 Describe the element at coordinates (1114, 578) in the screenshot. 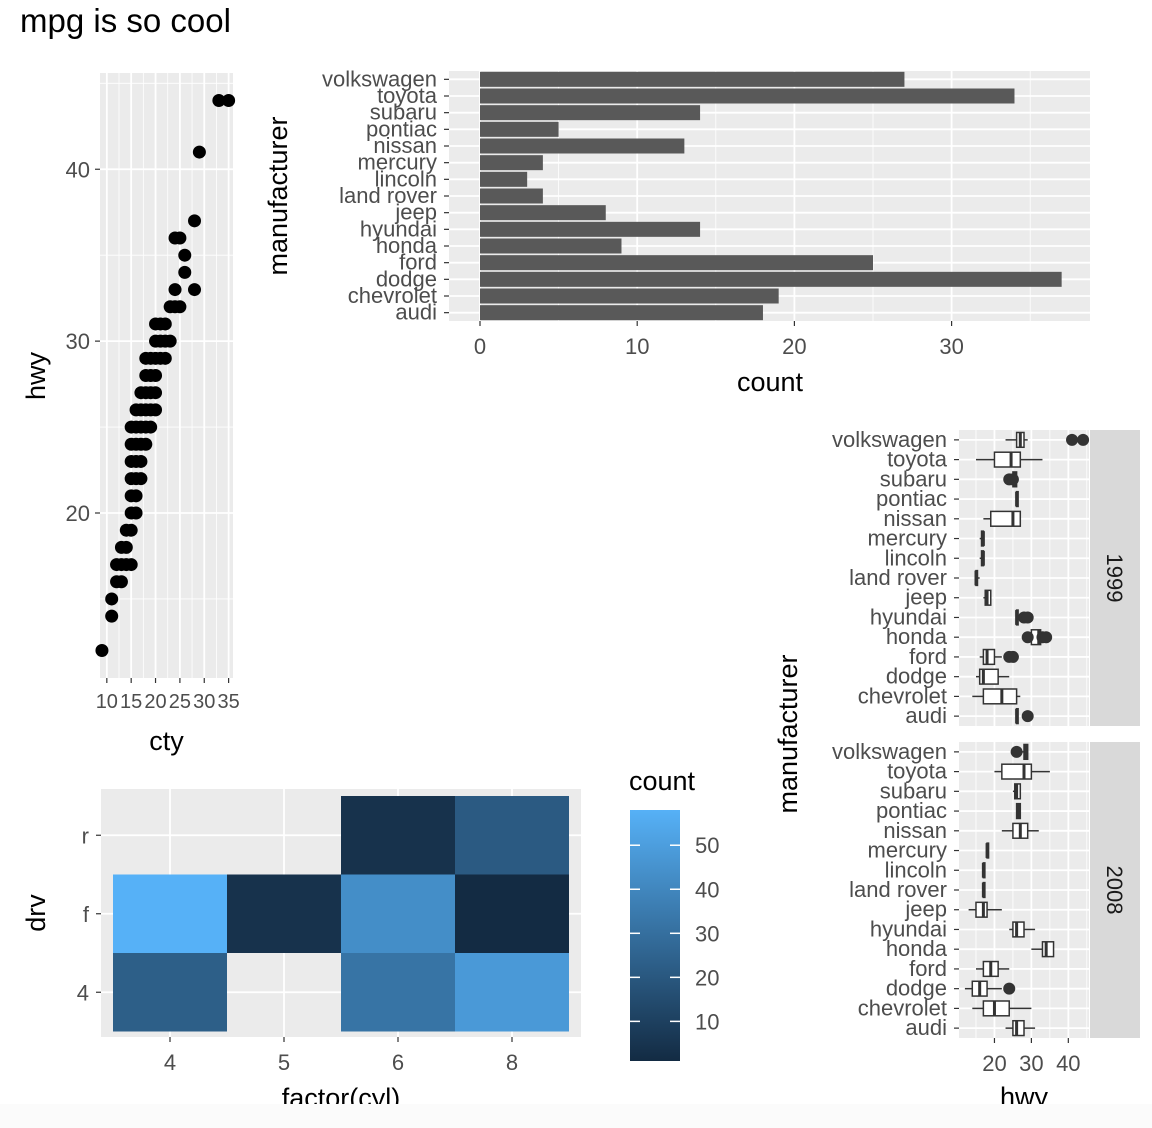

I see `facet-strip-label: 1999` at that location.